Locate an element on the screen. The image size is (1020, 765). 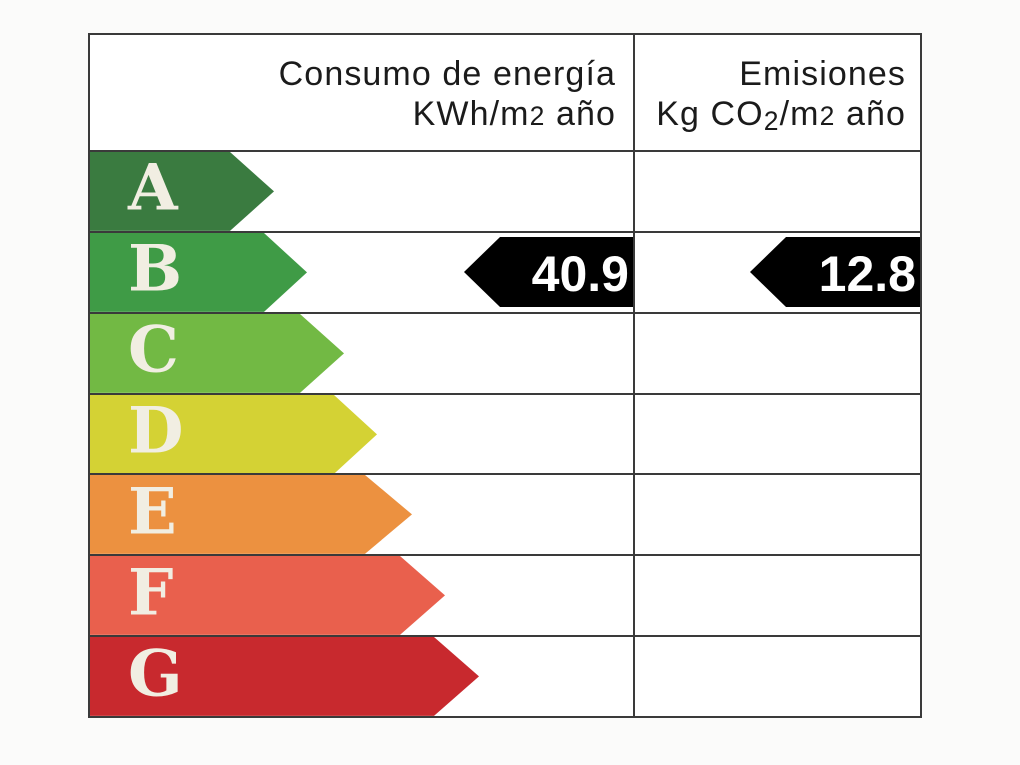
indicator-energy: 40.9 is located at coordinates (548, 272).